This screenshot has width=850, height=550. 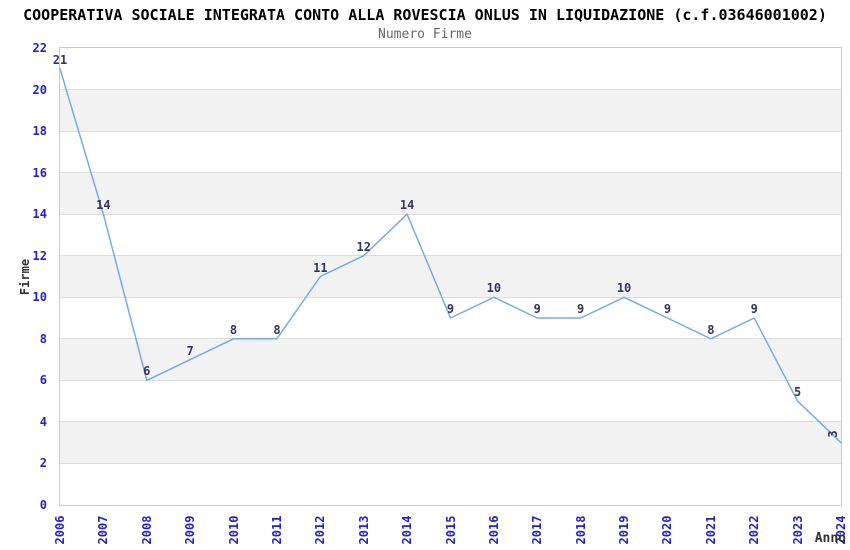 I want to click on x-tick-label: 2017, so click(x=537, y=530).